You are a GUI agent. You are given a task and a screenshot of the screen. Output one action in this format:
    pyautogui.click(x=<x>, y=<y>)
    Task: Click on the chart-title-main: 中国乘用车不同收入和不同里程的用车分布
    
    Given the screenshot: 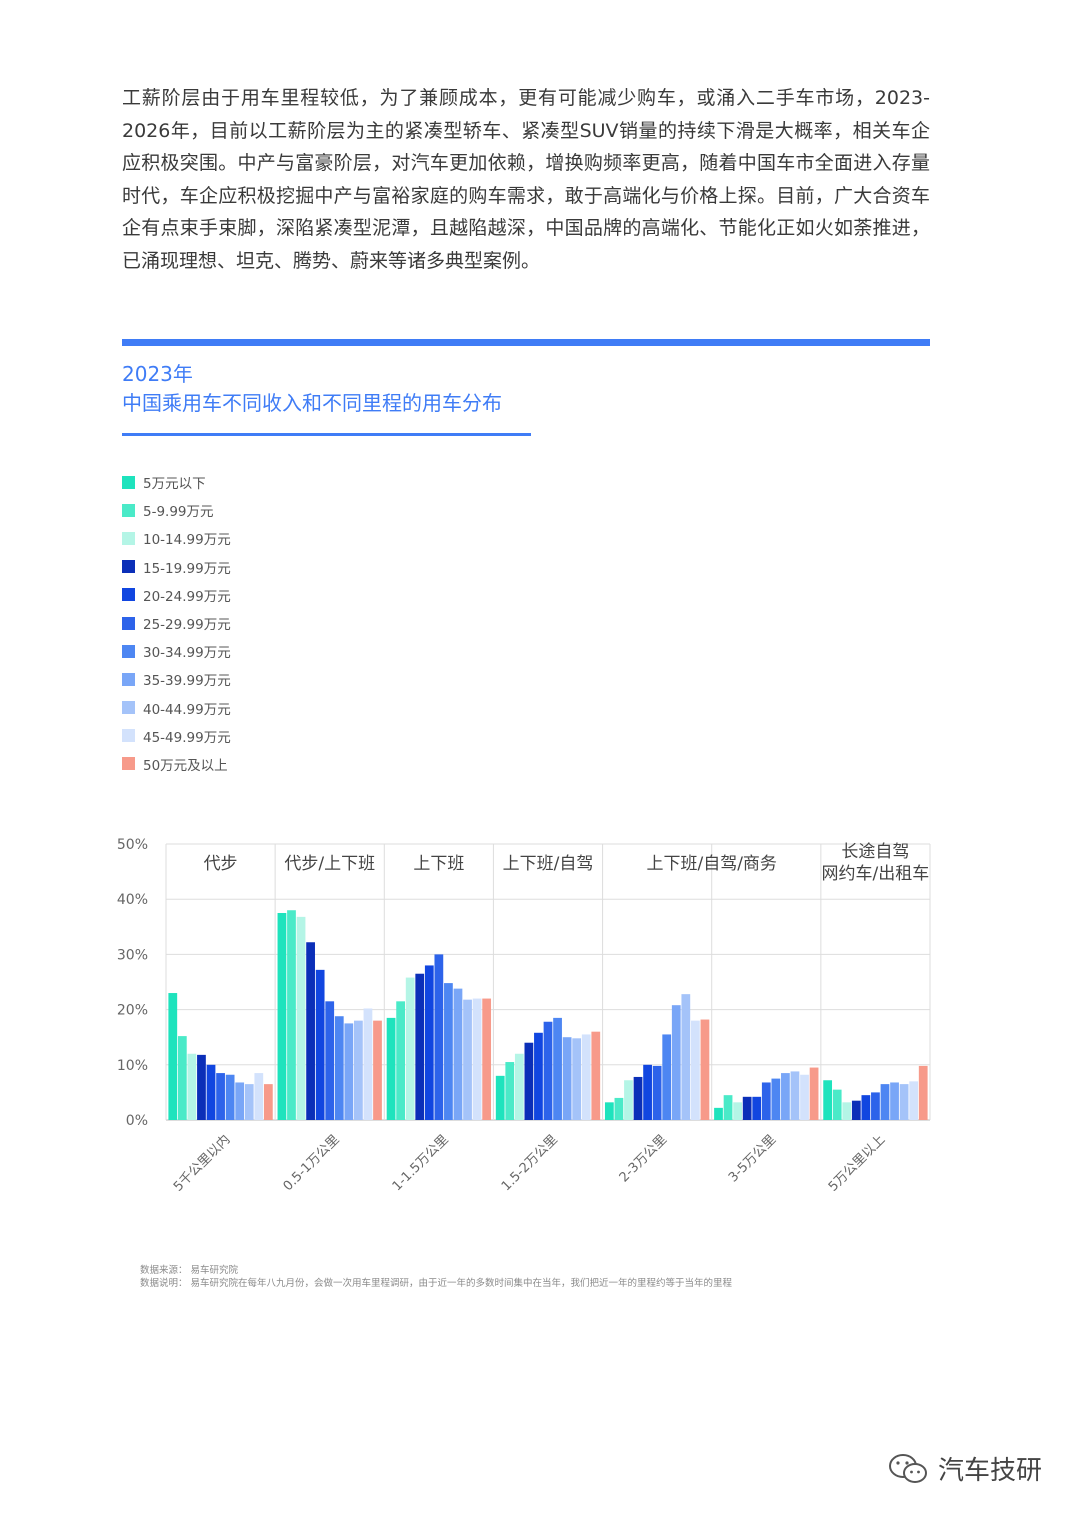 What is the action you would take?
    pyautogui.click(x=312, y=403)
    